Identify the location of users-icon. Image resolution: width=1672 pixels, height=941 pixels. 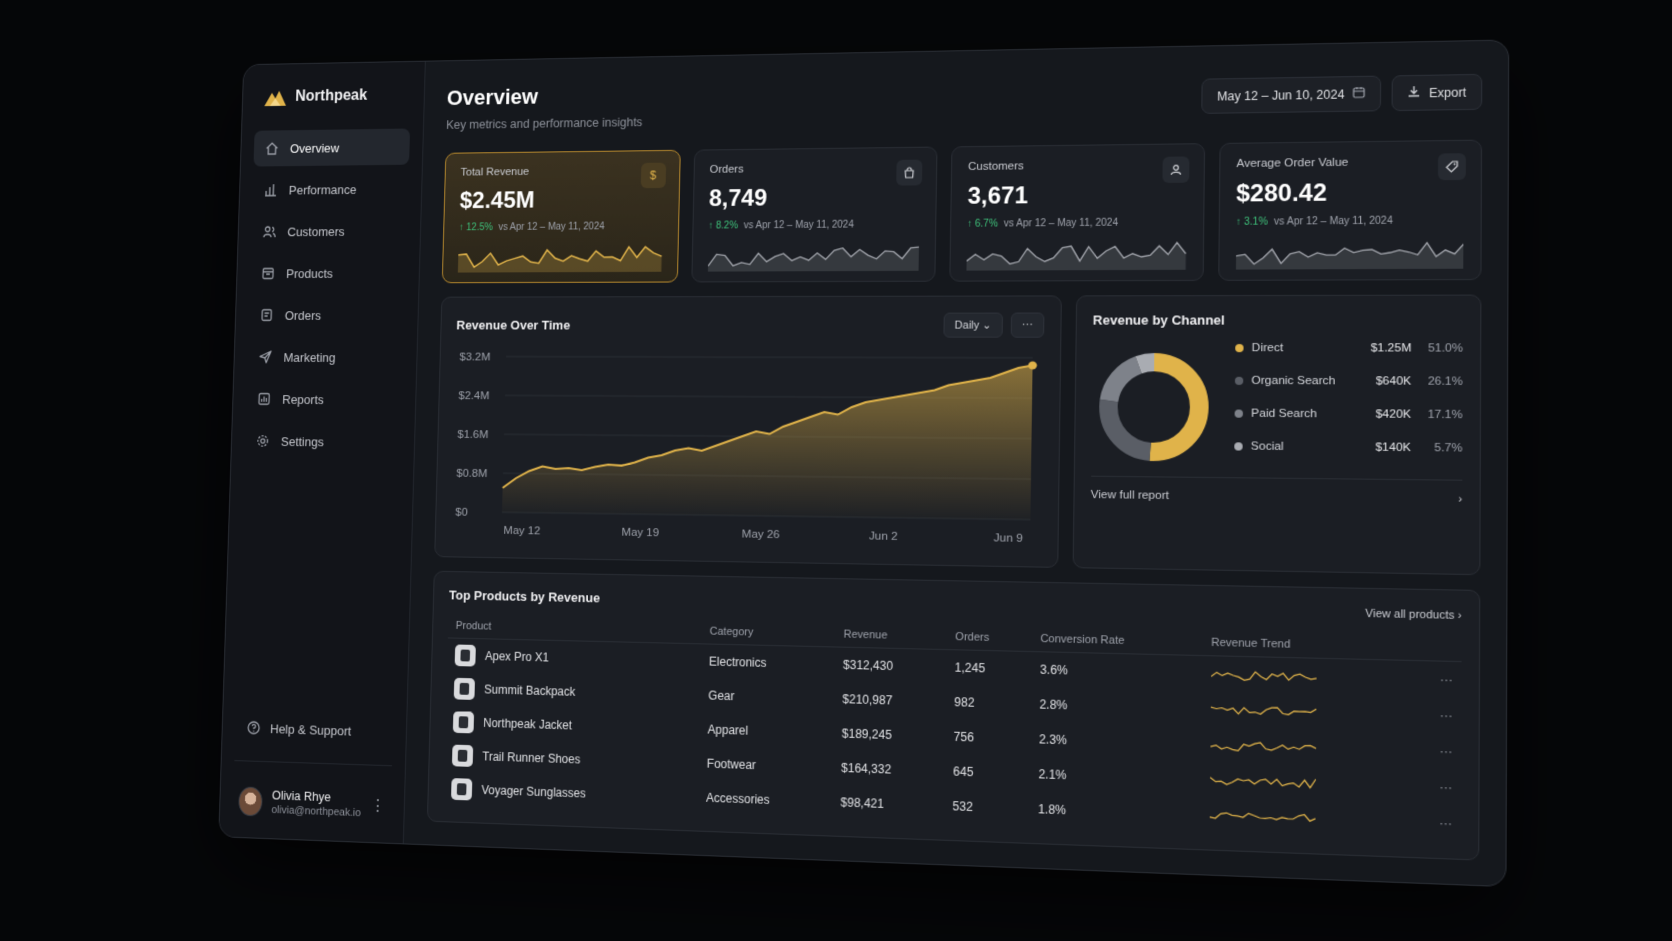
(269, 231).